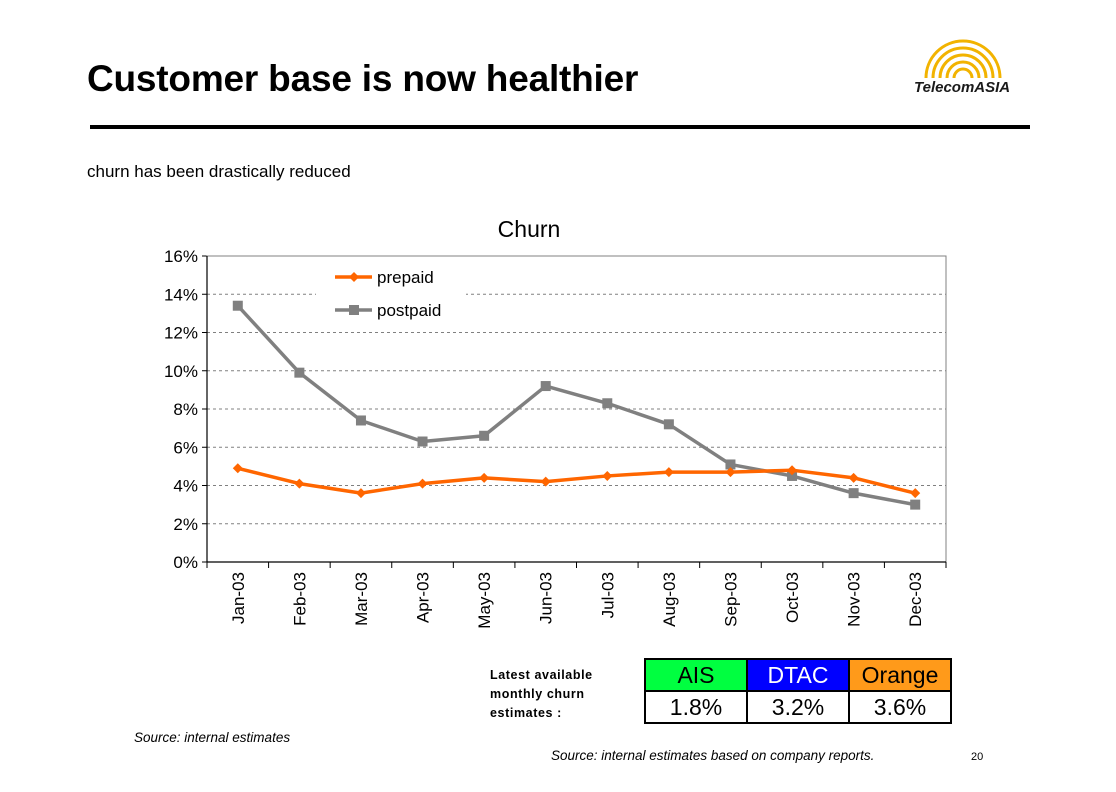  What do you see at coordinates (792, 597) in the screenshot?
I see `x-tick-label: Oct-03` at bounding box center [792, 597].